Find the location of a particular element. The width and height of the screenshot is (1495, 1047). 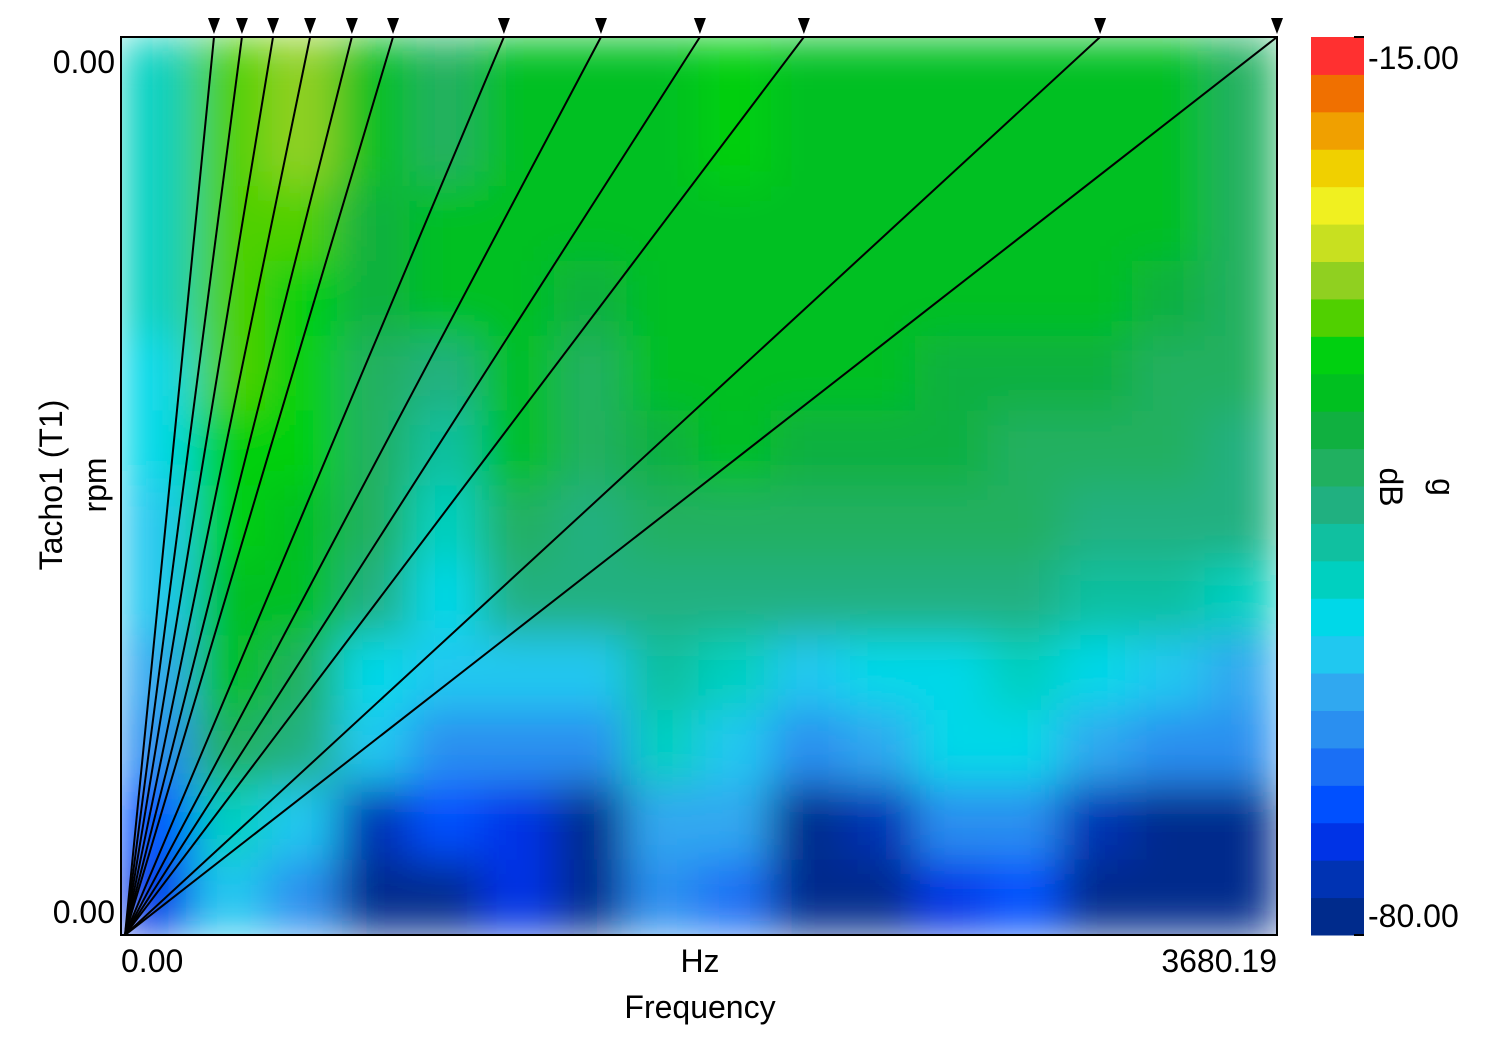

y-axis-title: Tacho1 (T1) is located at coordinates (51, 485).